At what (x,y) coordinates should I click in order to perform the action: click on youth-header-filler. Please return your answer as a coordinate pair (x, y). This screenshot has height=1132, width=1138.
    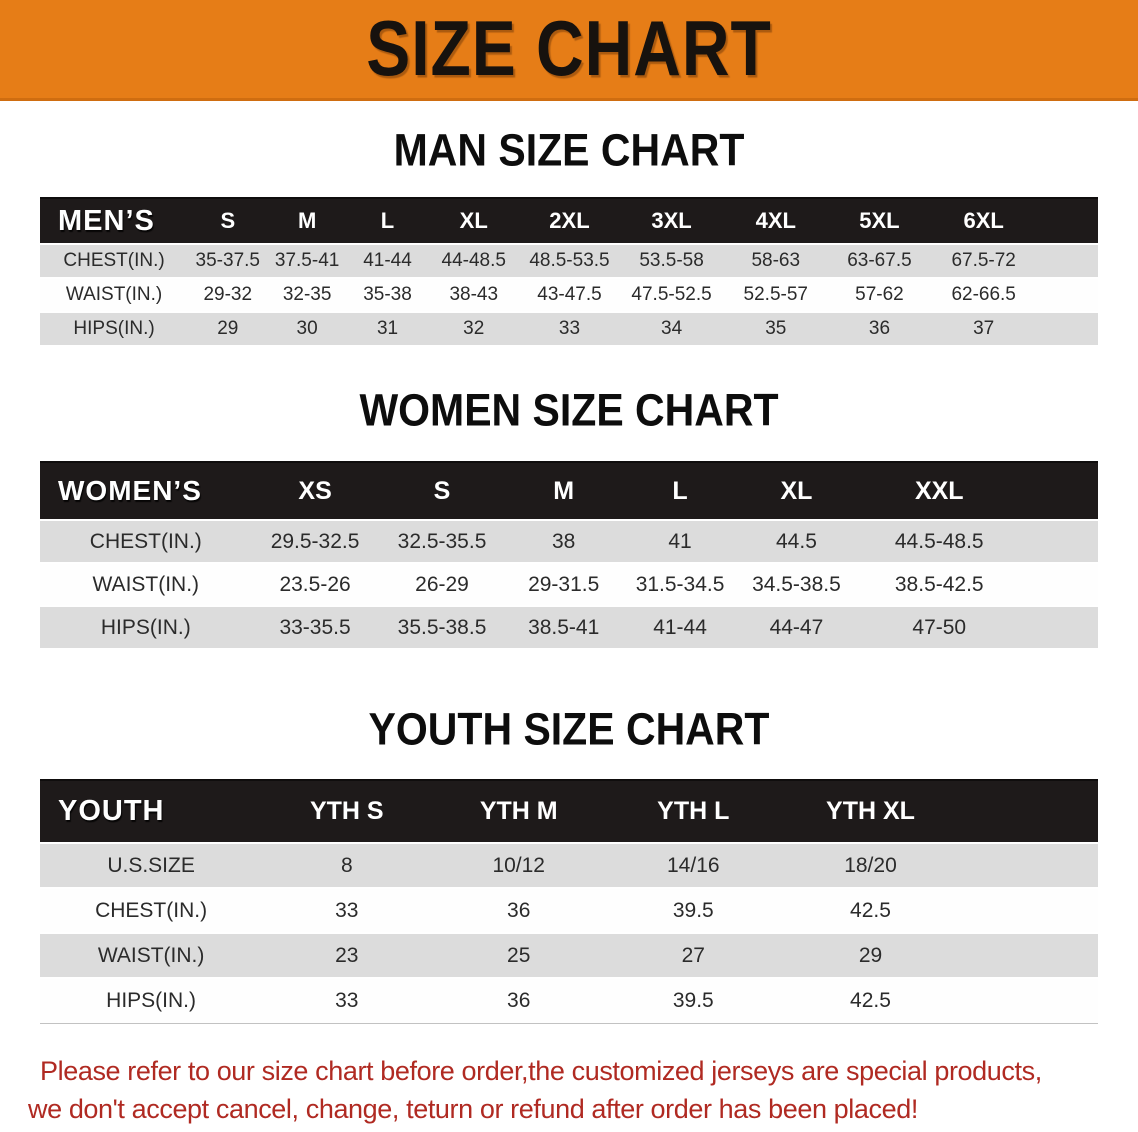
    Looking at the image, I should click on (1029, 811).